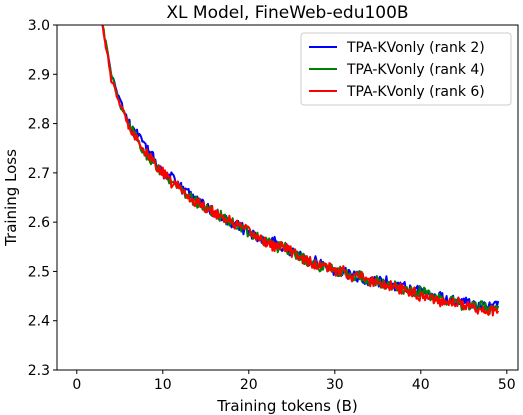  What do you see at coordinates (39, 75) in the screenshot?
I see `y-tick-label: 2.9` at bounding box center [39, 75].